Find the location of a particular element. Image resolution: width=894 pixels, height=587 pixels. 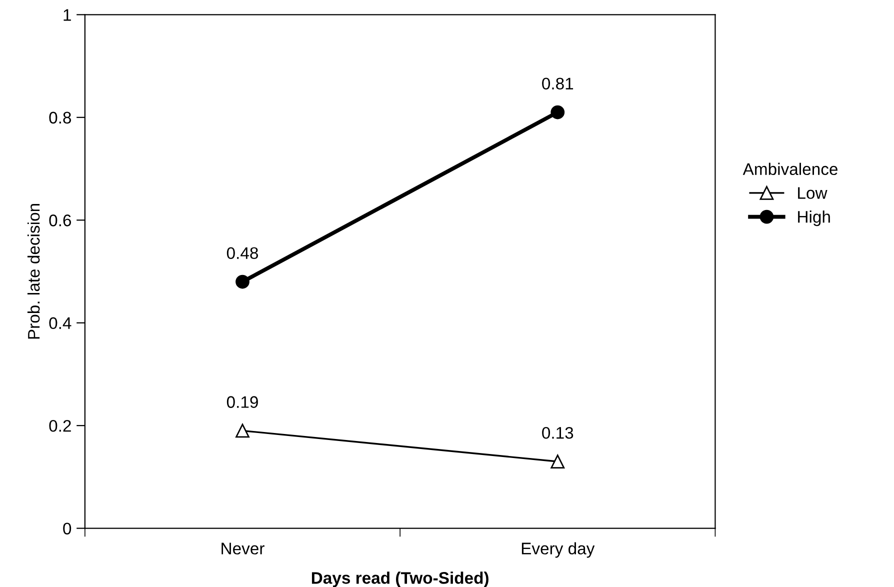

y-tick-label: 0.4 is located at coordinates (60, 323).